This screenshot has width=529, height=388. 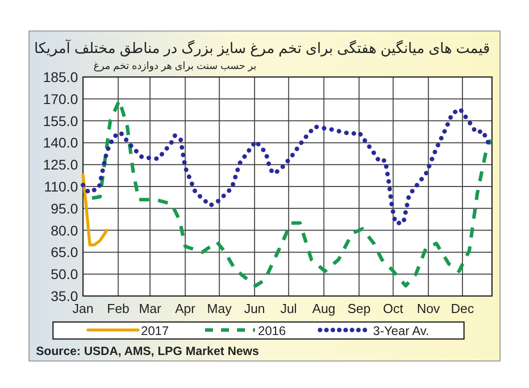 What do you see at coordinates (83, 308) in the screenshot?
I see `x-tick-label: Jan` at bounding box center [83, 308].